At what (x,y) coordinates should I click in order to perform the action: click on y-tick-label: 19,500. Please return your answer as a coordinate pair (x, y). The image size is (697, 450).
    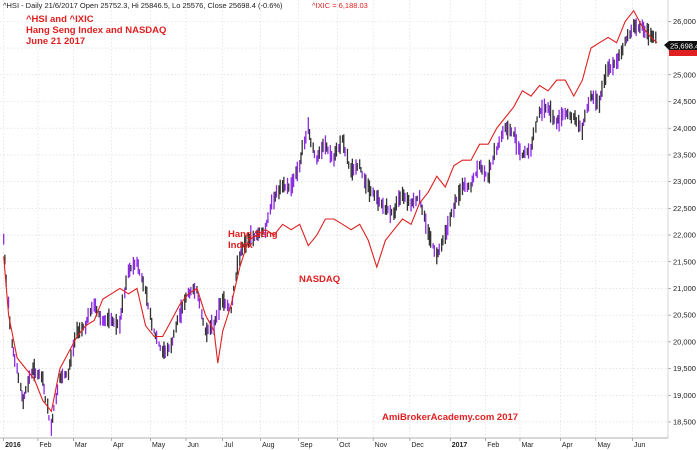
    Looking at the image, I should click on (684, 368).